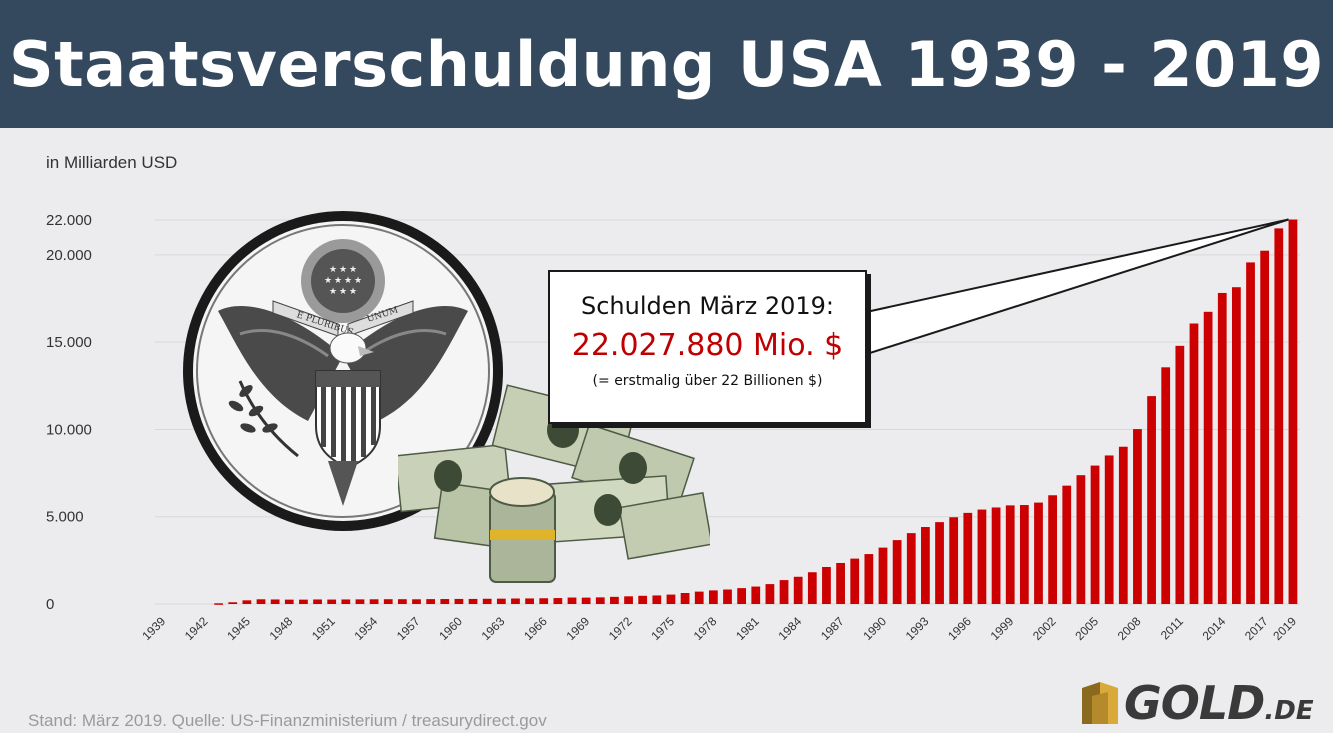  I want to click on x-tick-label: 2017, so click(1256, 628).